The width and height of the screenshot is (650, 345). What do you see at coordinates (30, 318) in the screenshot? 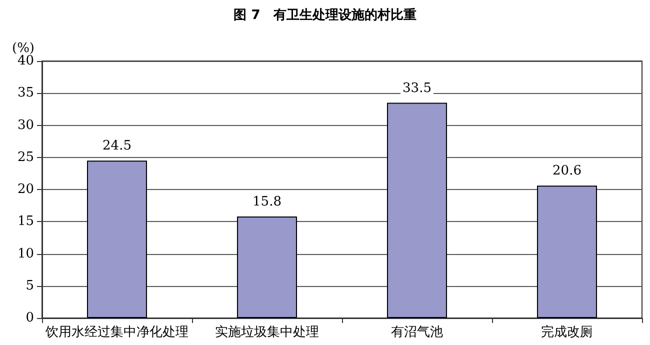
I see `y-tick-label: 0` at bounding box center [30, 318].